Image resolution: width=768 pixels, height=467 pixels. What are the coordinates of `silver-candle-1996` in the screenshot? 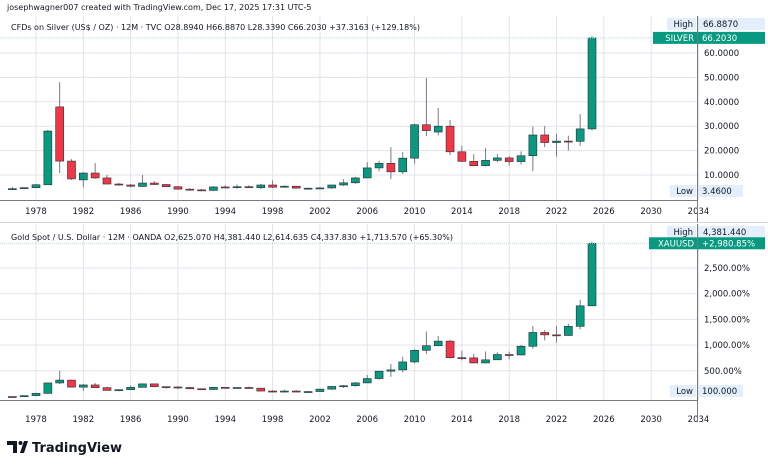 It's located at (249, 187).